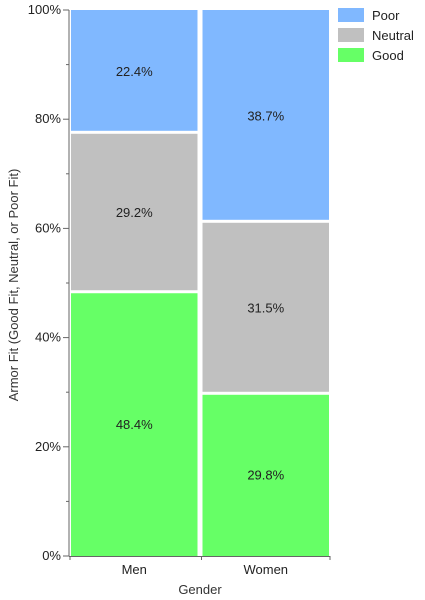  I want to click on x-axis-title: Gender, so click(200, 589).